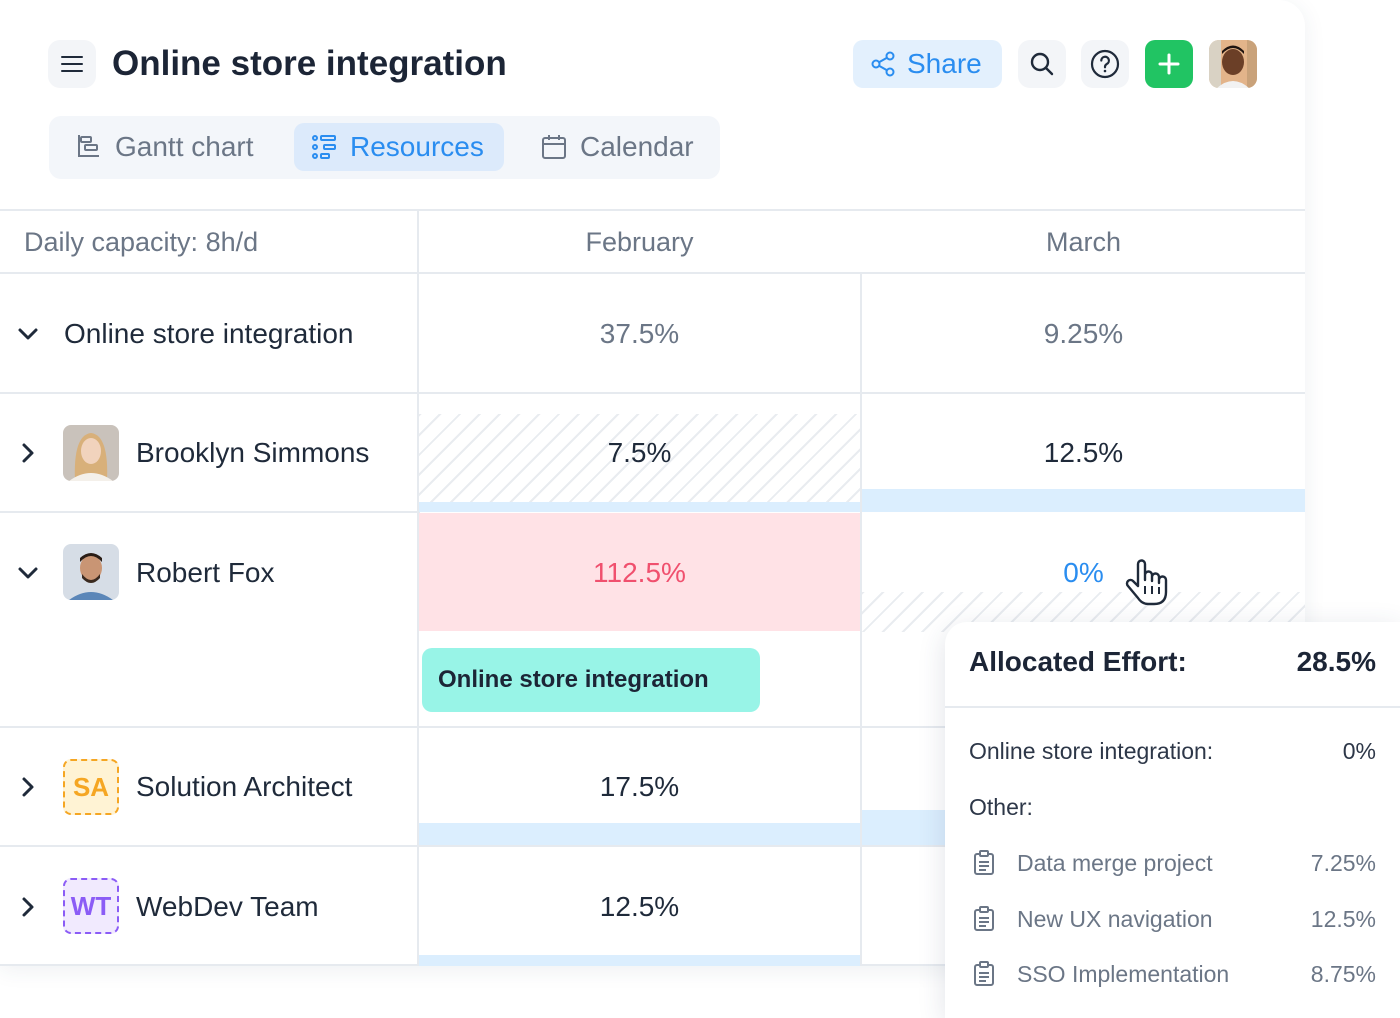 The height and width of the screenshot is (1018, 1400). Describe the element at coordinates (205, 572) in the screenshot. I see `resource-name: Robert Fox` at that location.